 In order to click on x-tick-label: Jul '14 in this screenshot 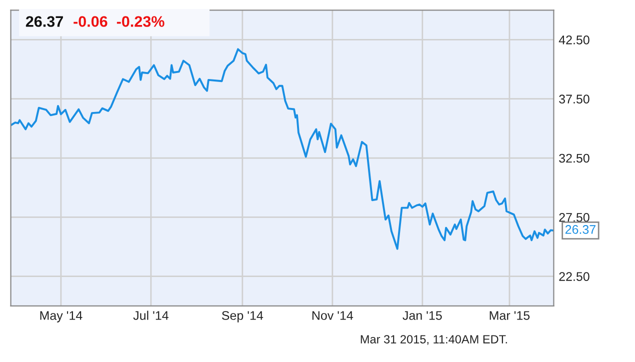, I will do `click(150, 315)`.